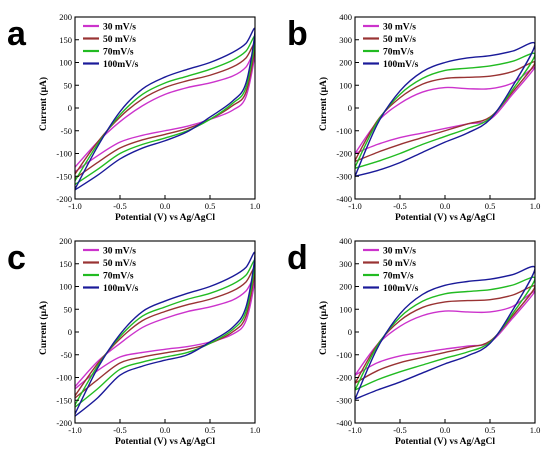 The height and width of the screenshot is (455, 550). What do you see at coordinates (16, 258) in the screenshot?
I see `panel-letter: c` at bounding box center [16, 258].